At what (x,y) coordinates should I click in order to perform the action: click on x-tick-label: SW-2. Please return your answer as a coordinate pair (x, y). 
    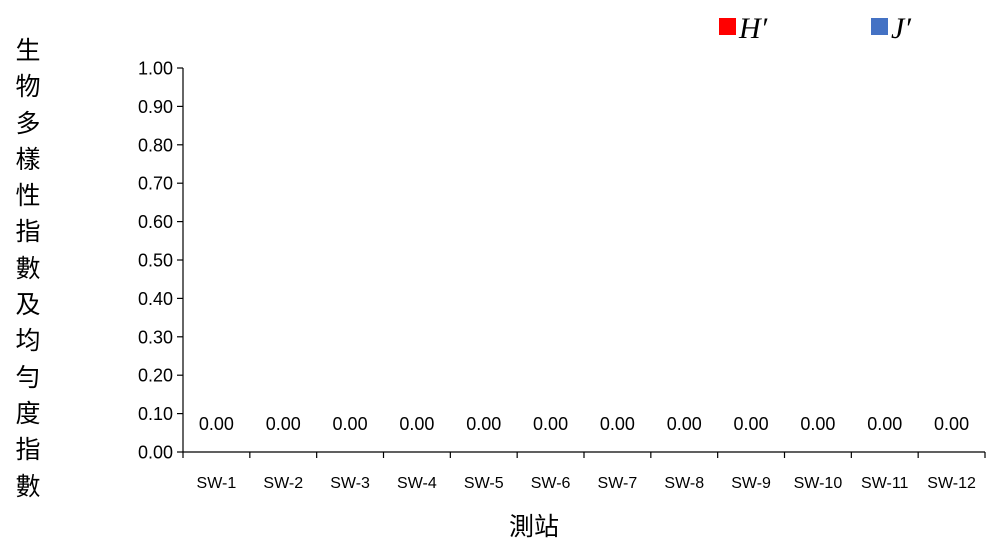
    Looking at the image, I should click on (283, 483).